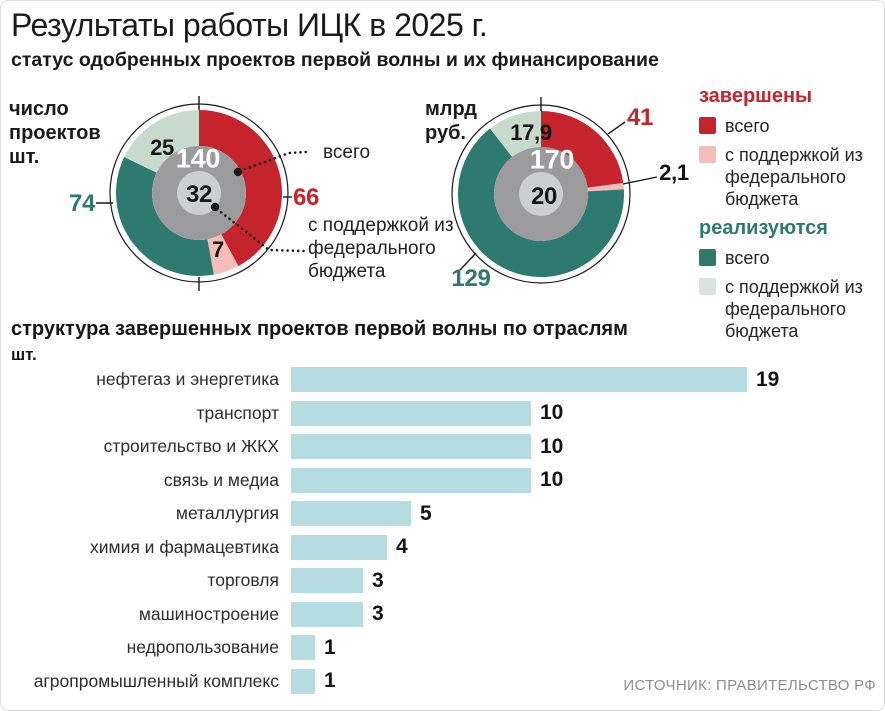 Image resolution: width=885 pixels, height=711 pixels. I want to click on bar-category-label: машиностроение, so click(208, 613).